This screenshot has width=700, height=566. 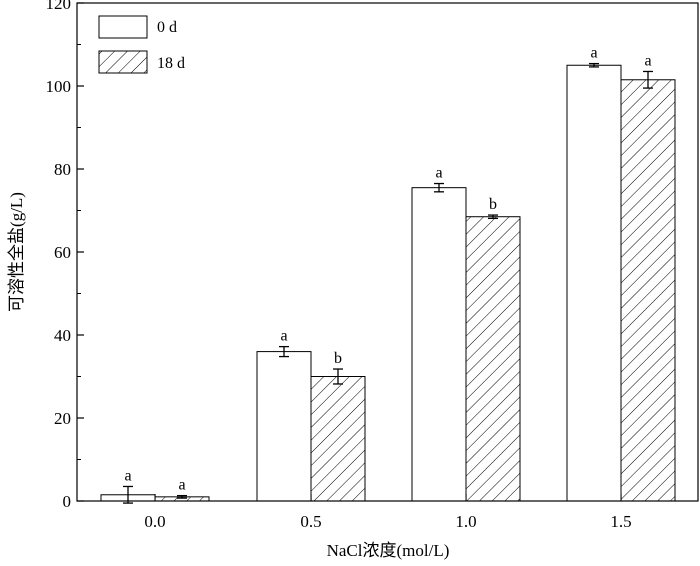 I want to click on bar-0d-1.0, so click(x=439, y=344).